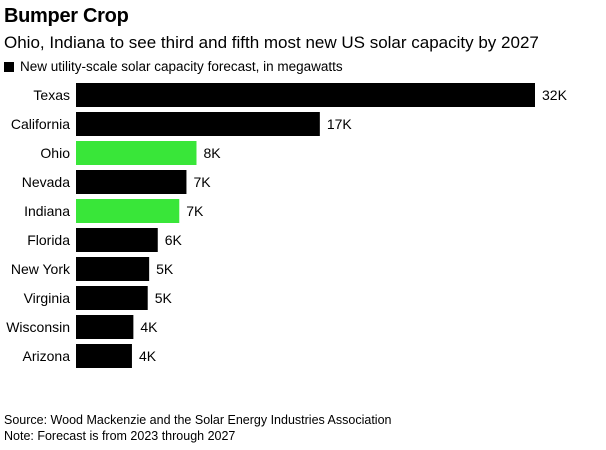  What do you see at coordinates (47, 298) in the screenshot?
I see `category-label-virginia: Virginia` at bounding box center [47, 298].